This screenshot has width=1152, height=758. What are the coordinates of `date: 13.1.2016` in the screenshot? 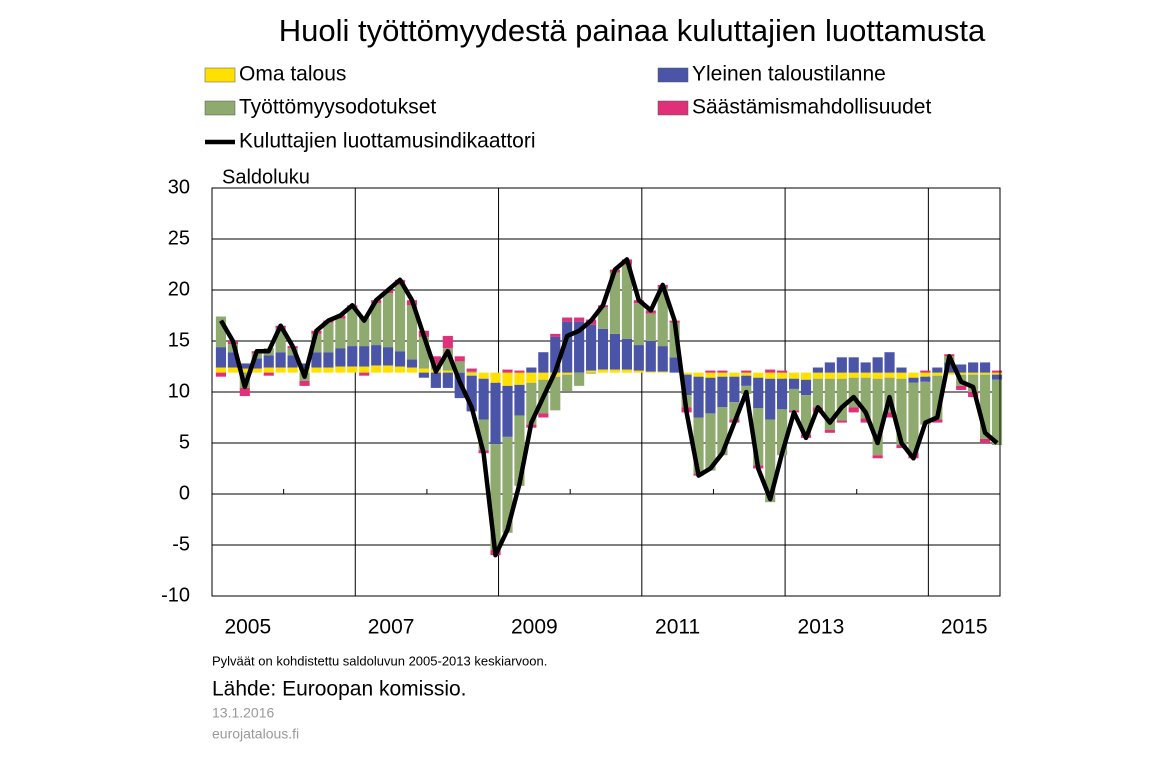 It's located at (243, 713).